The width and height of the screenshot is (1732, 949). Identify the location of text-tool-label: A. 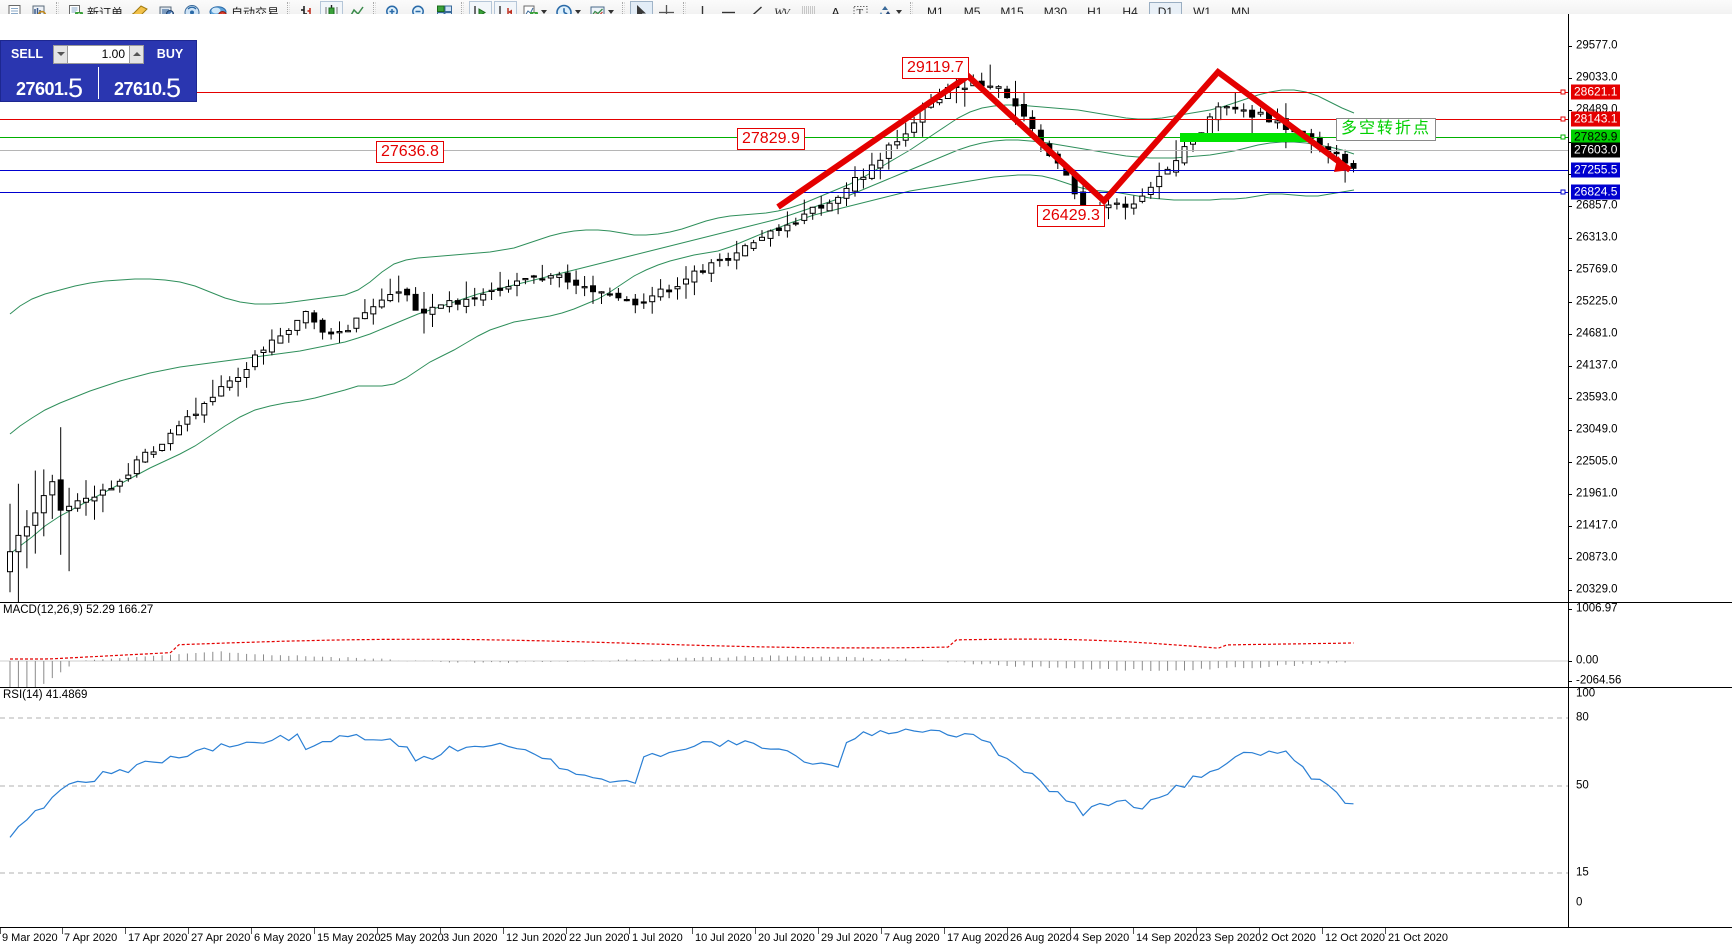
(835, 12).